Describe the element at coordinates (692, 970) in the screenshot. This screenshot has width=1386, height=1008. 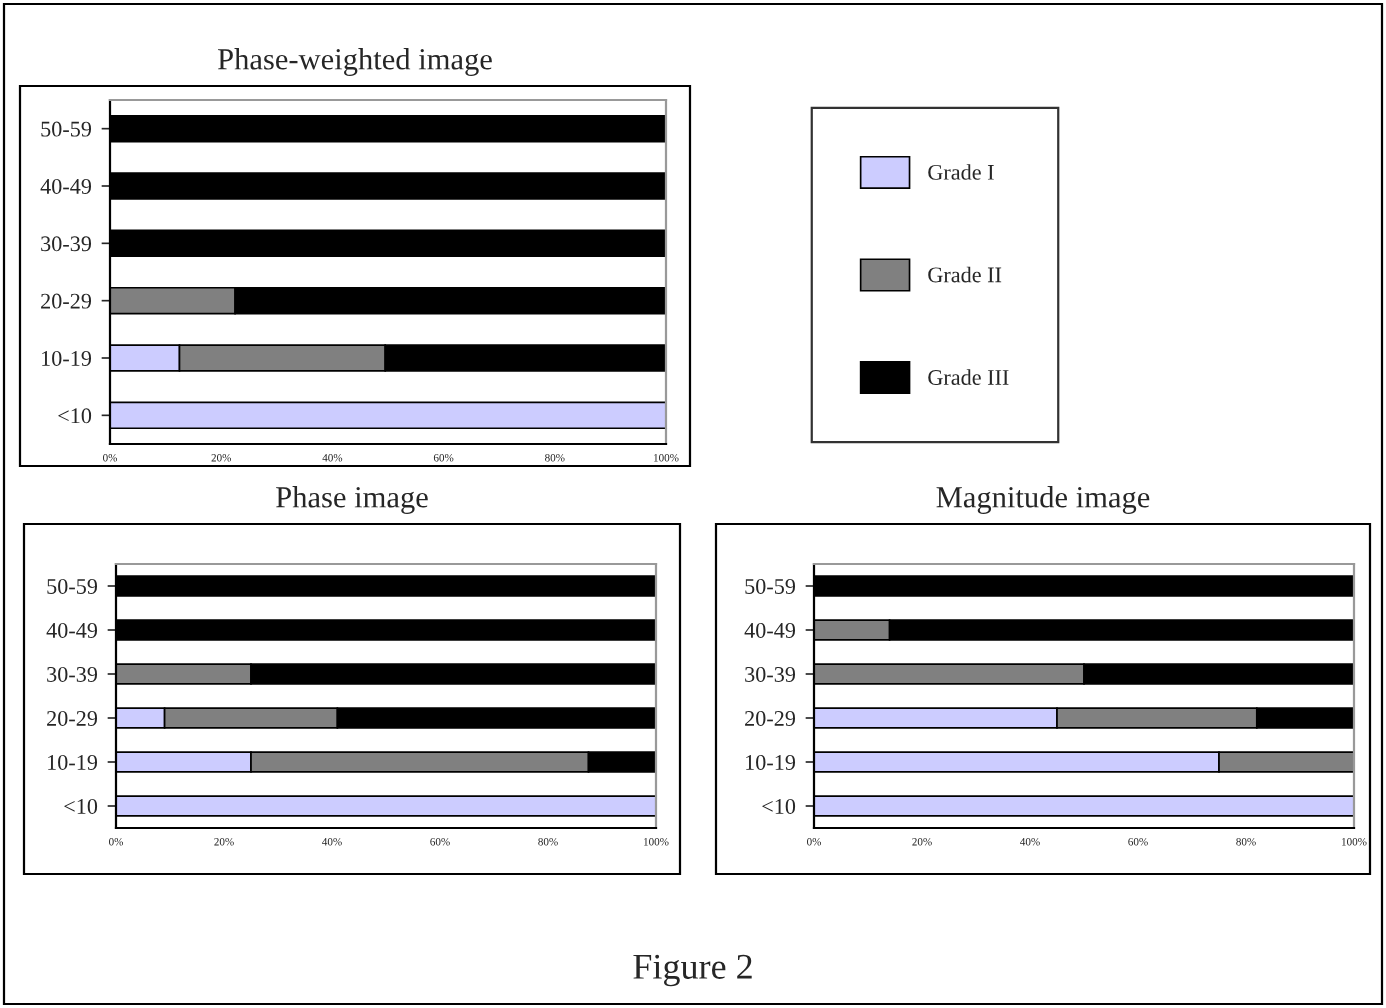
I see `caption: Figure 2` at that location.